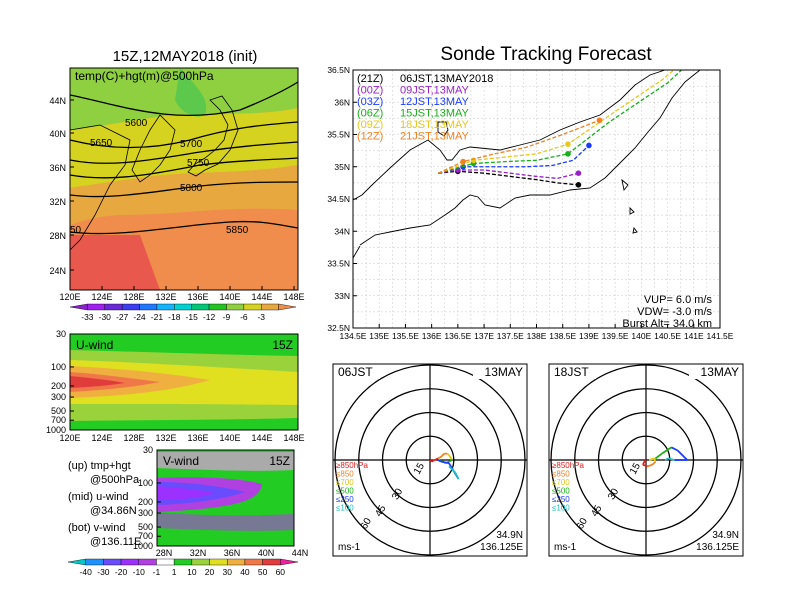 The width and height of the screenshot is (792, 612). What do you see at coordinates (370, 137) in the screenshot?
I see `legend-run: (12Z)` at bounding box center [370, 137].